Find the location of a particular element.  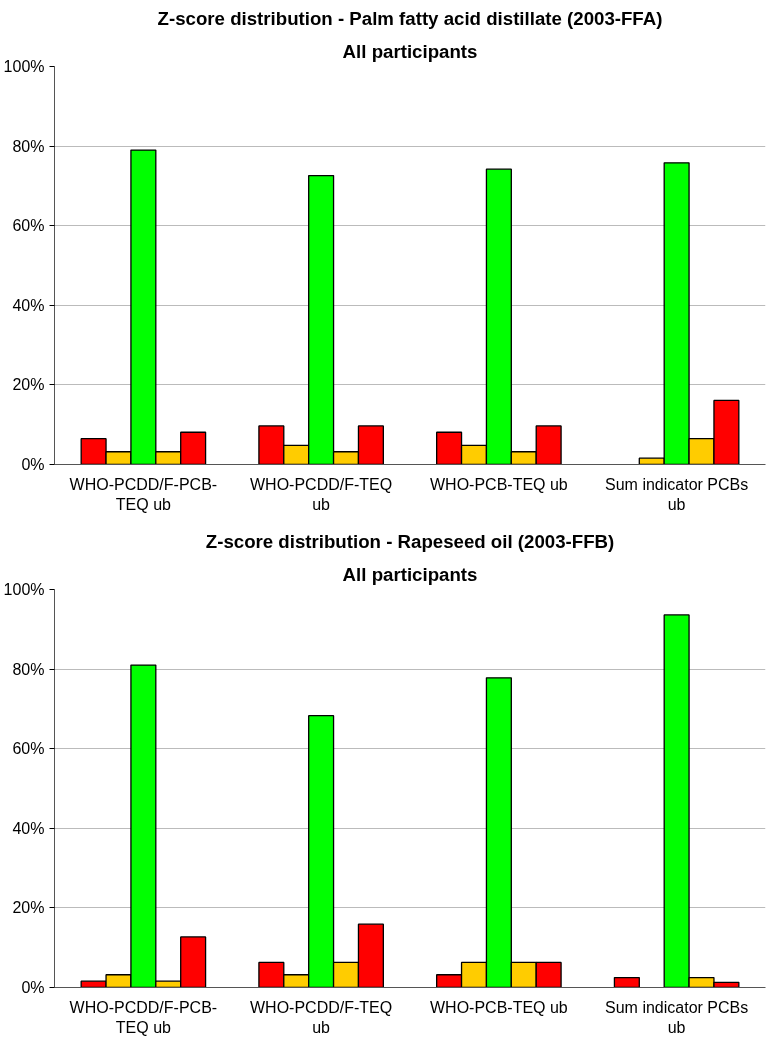

bar is located at coordinates (626, 982).